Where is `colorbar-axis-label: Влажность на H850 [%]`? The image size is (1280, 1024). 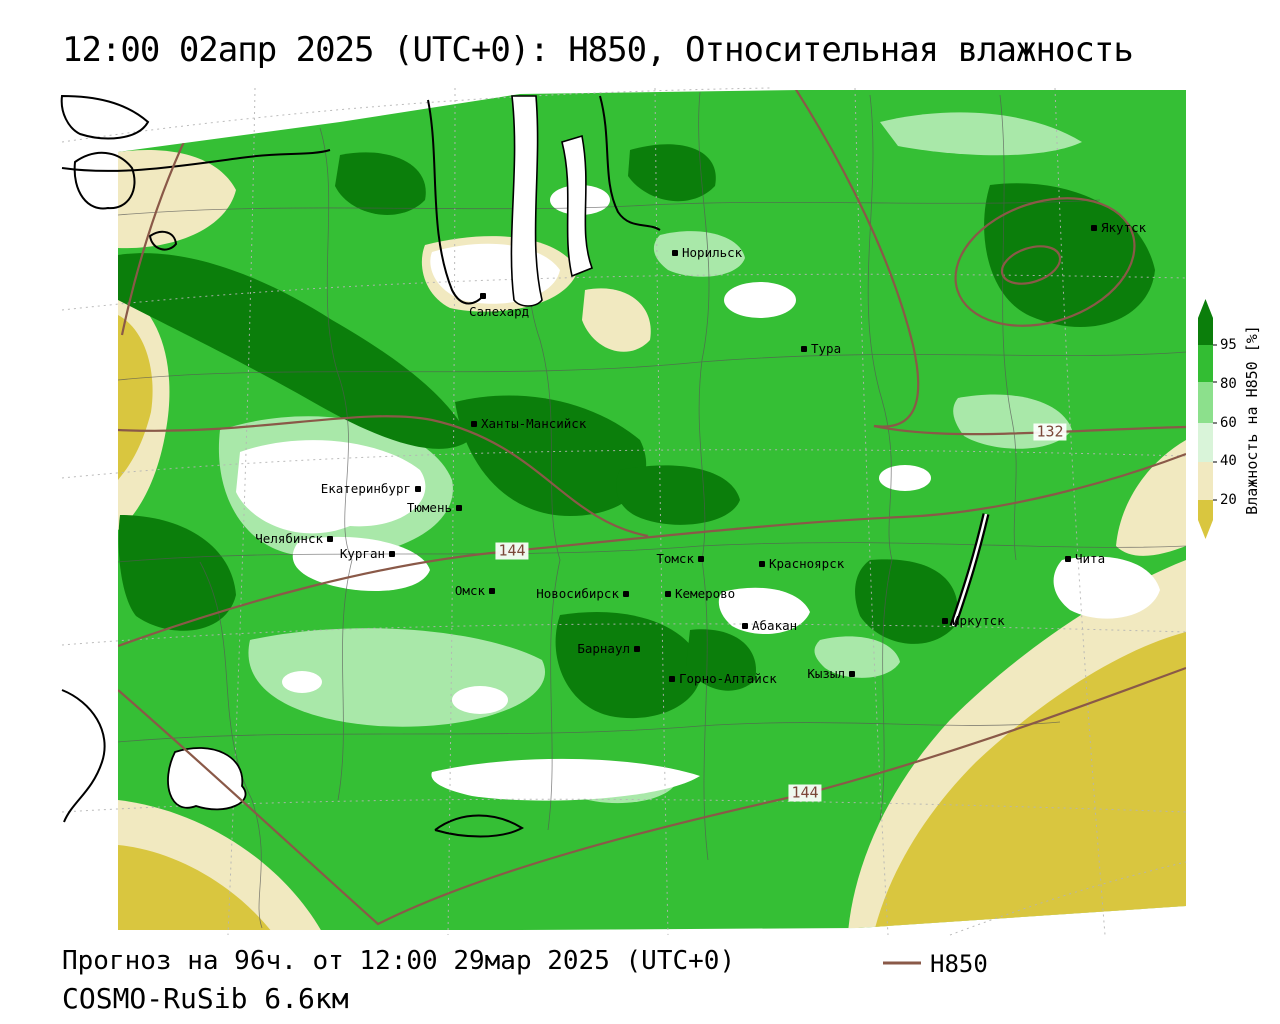 colorbar-axis-label: Влажность на H850 [%] is located at coordinates (1252, 420).